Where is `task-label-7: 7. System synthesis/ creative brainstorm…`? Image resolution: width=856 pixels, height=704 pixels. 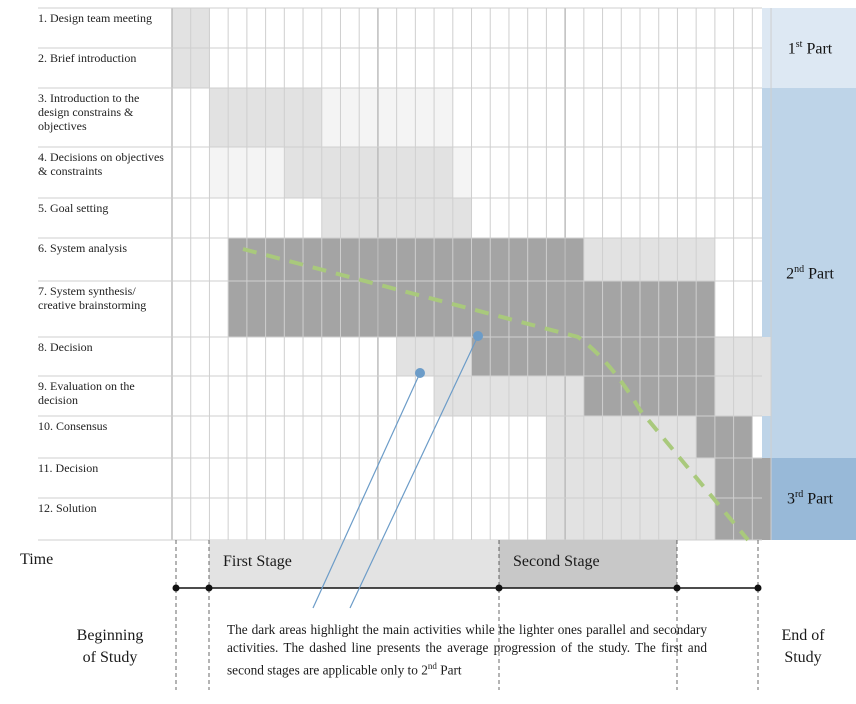 task-label-7: 7. System synthesis/ creative brainstorm… is located at coordinates (92, 298).